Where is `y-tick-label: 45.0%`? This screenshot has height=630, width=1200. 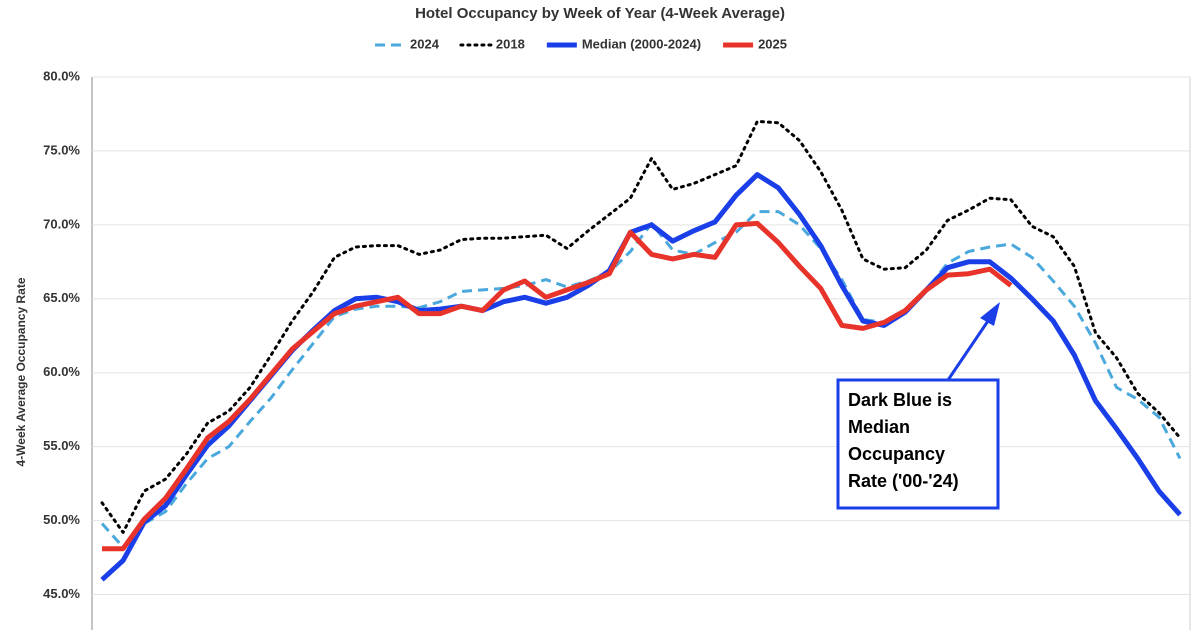
y-tick-label: 45.0% is located at coordinates (61, 593).